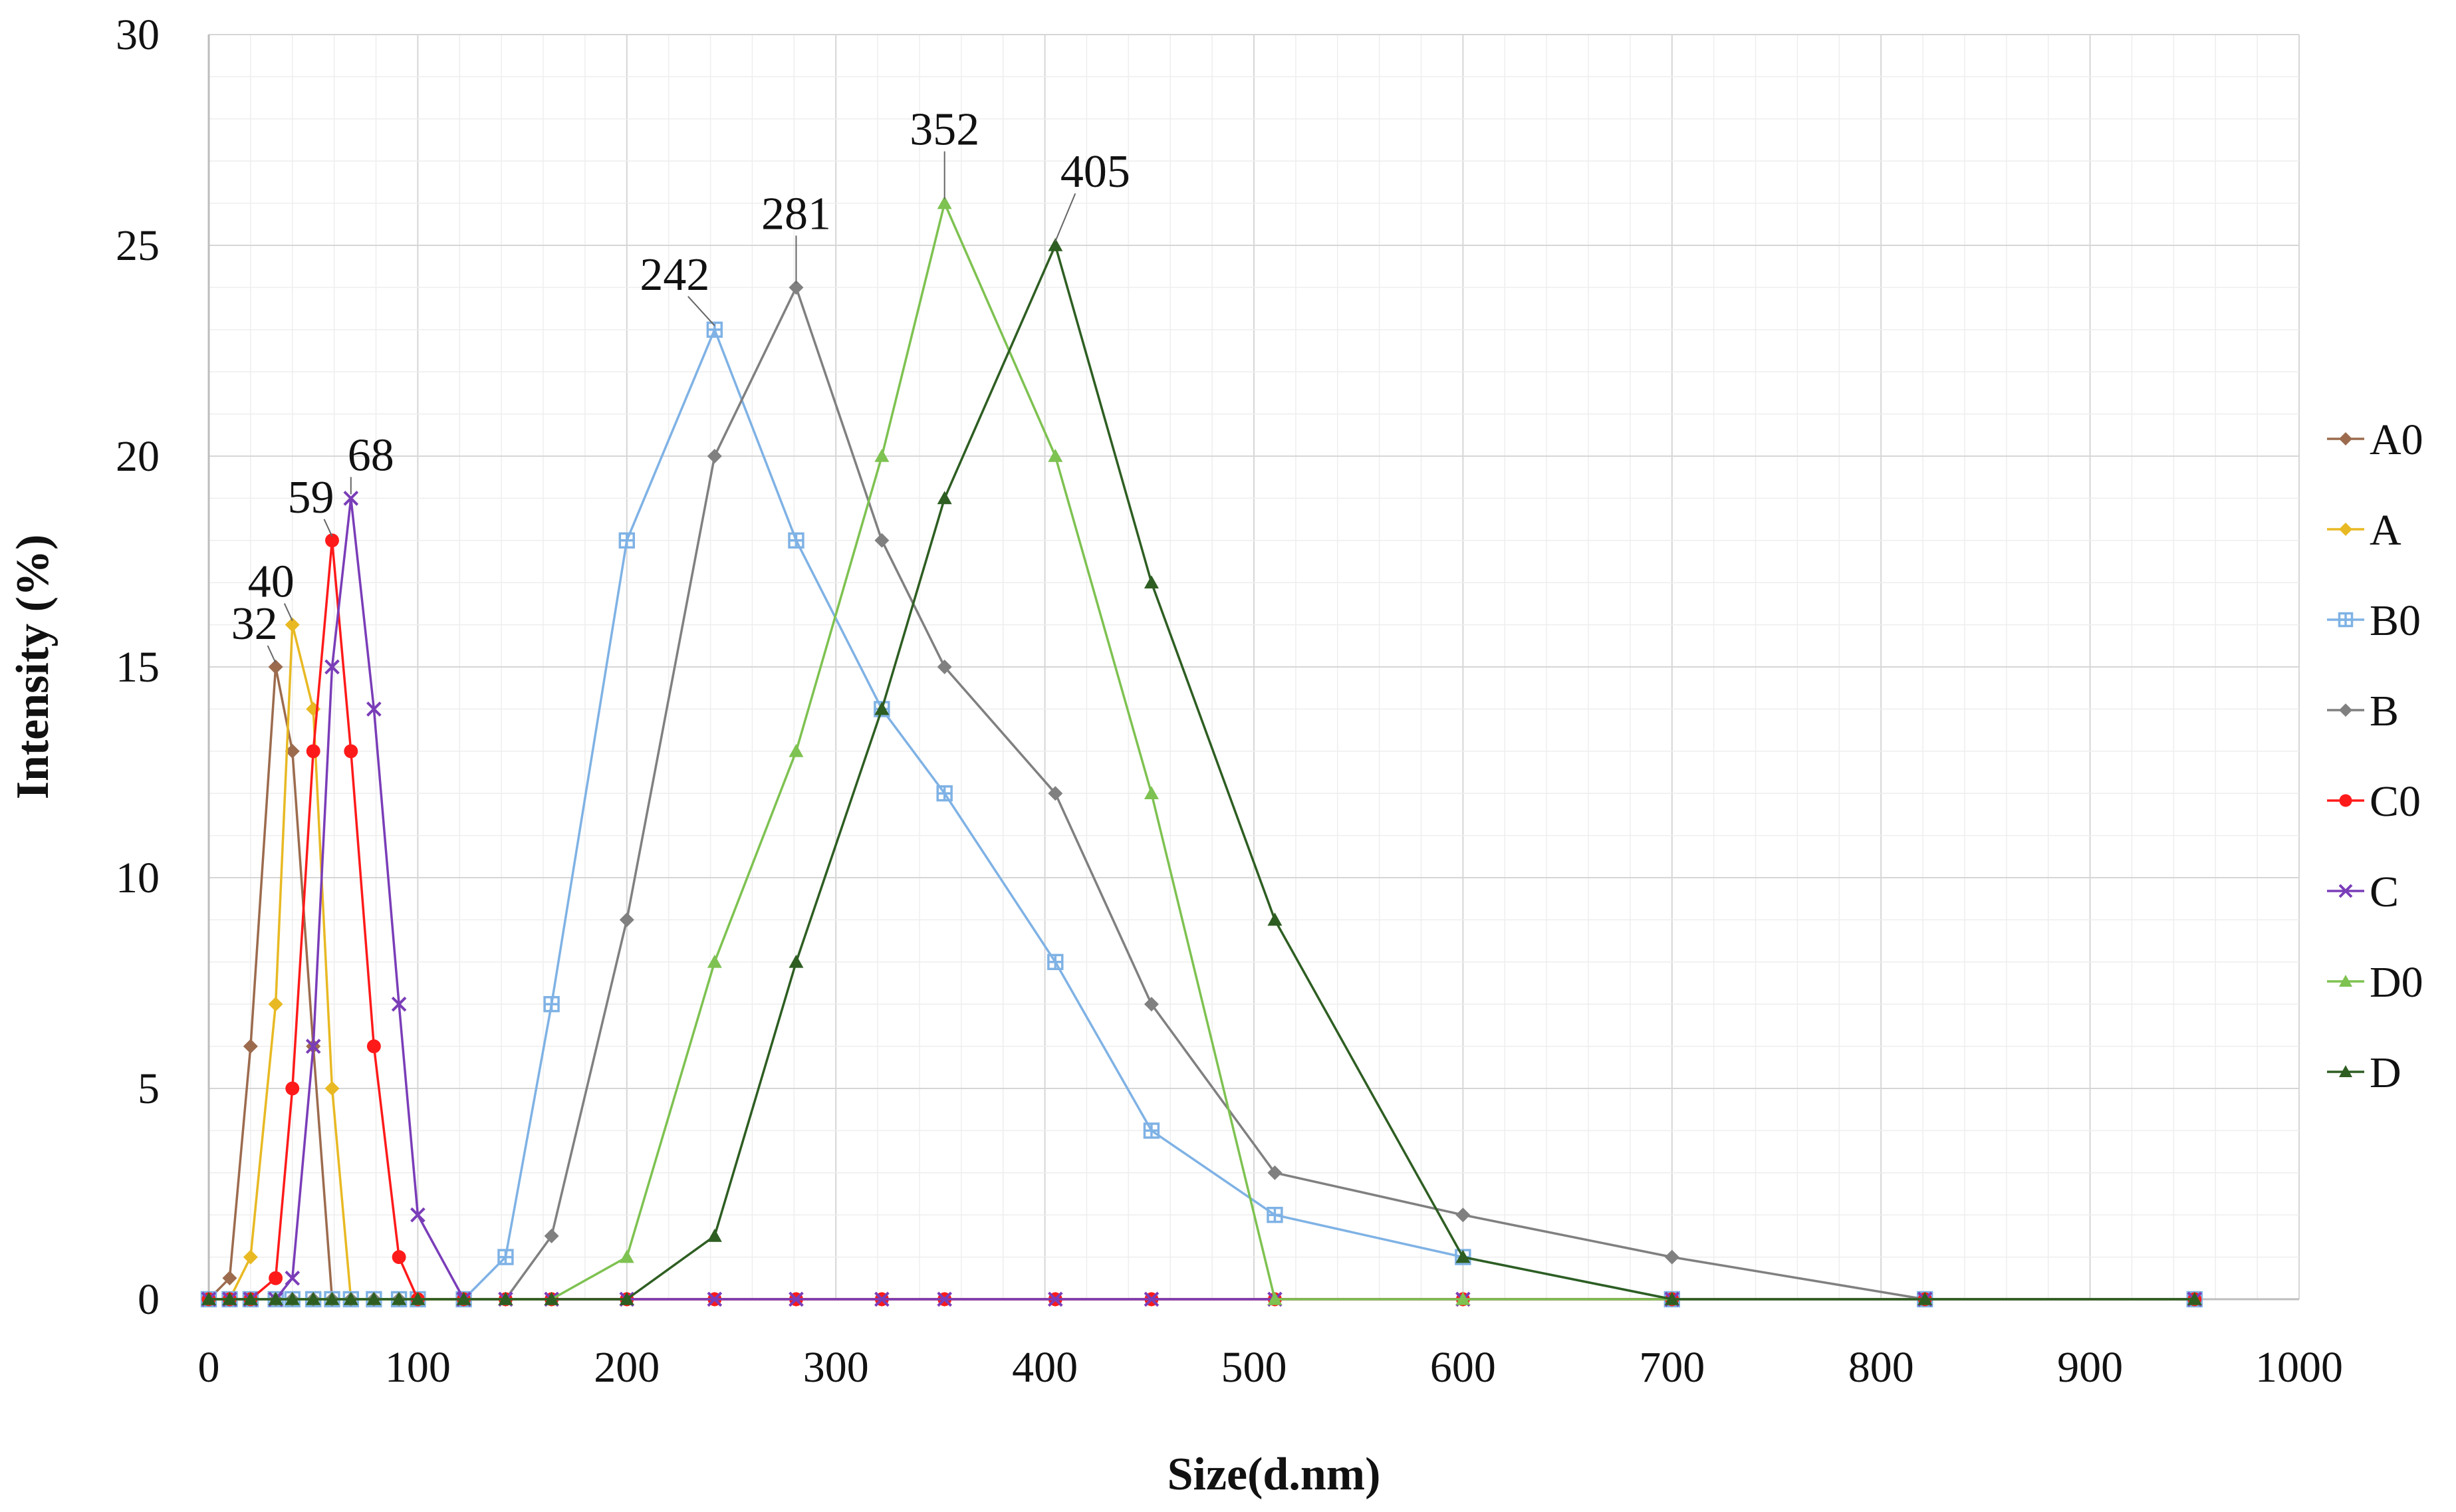 The image size is (2456, 1512). I want to click on peak-label-242: 242, so click(674, 275).